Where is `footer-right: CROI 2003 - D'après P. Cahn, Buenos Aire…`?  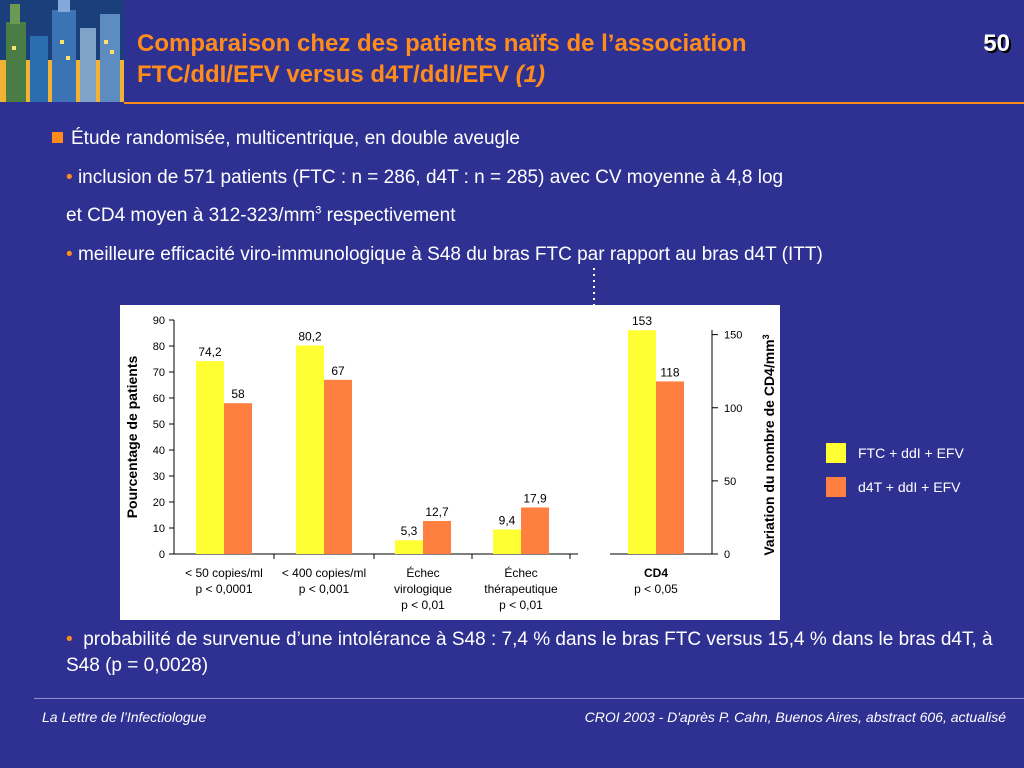 footer-right: CROI 2003 - D'après P. Cahn, Buenos Aire… is located at coordinates (795, 717).